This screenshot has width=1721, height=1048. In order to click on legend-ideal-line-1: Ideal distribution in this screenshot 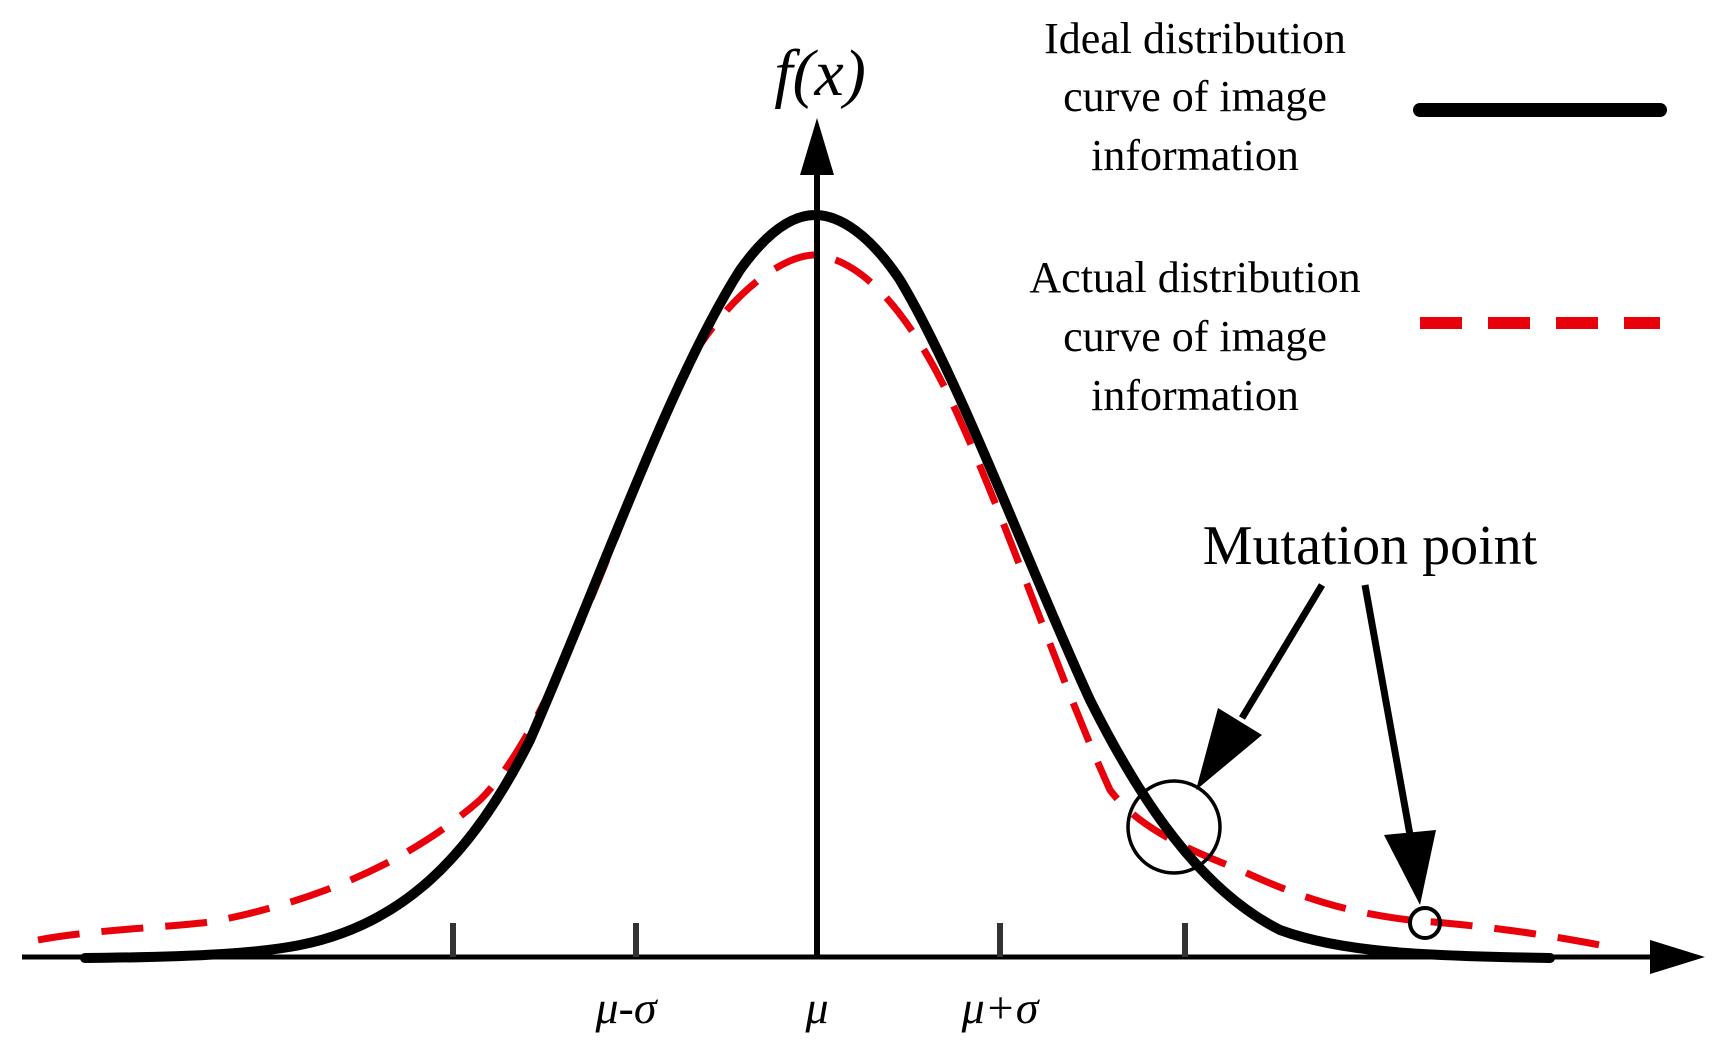, I will do `click(1195, 38)`.